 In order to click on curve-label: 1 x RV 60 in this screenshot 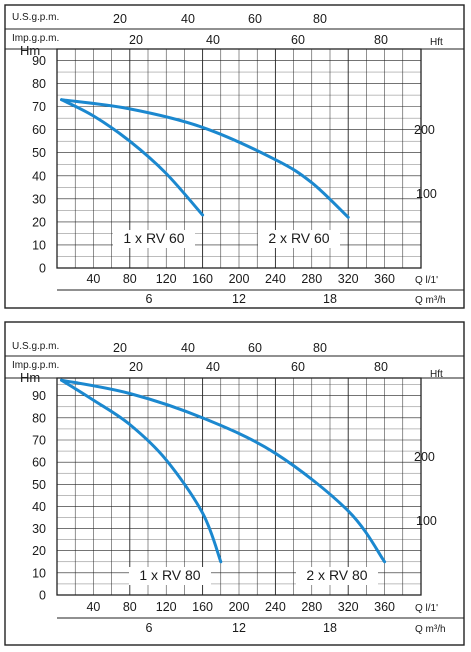, I will do `click(153, 238)`.